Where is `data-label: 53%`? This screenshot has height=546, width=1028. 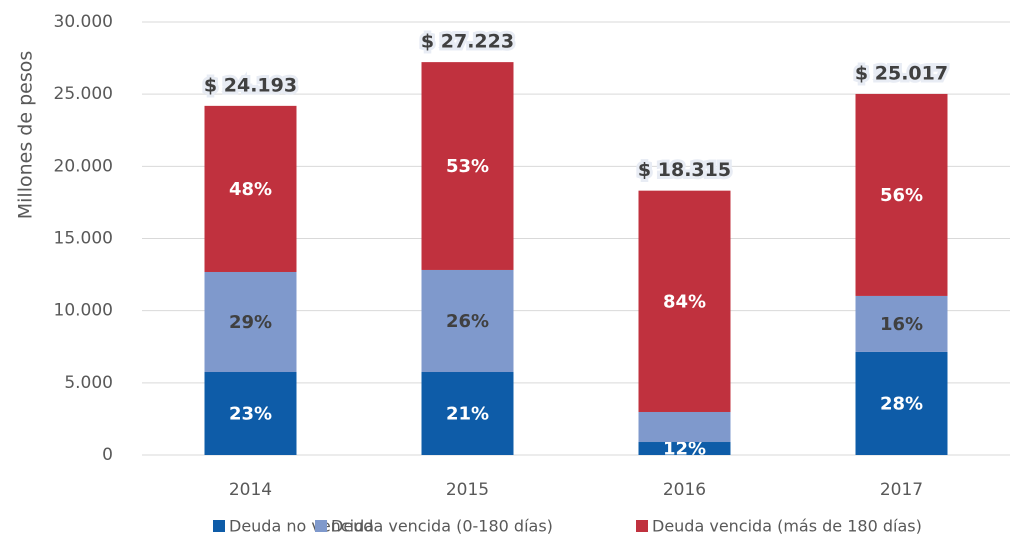 data-label: 53% is located at coordinates (467, 166).